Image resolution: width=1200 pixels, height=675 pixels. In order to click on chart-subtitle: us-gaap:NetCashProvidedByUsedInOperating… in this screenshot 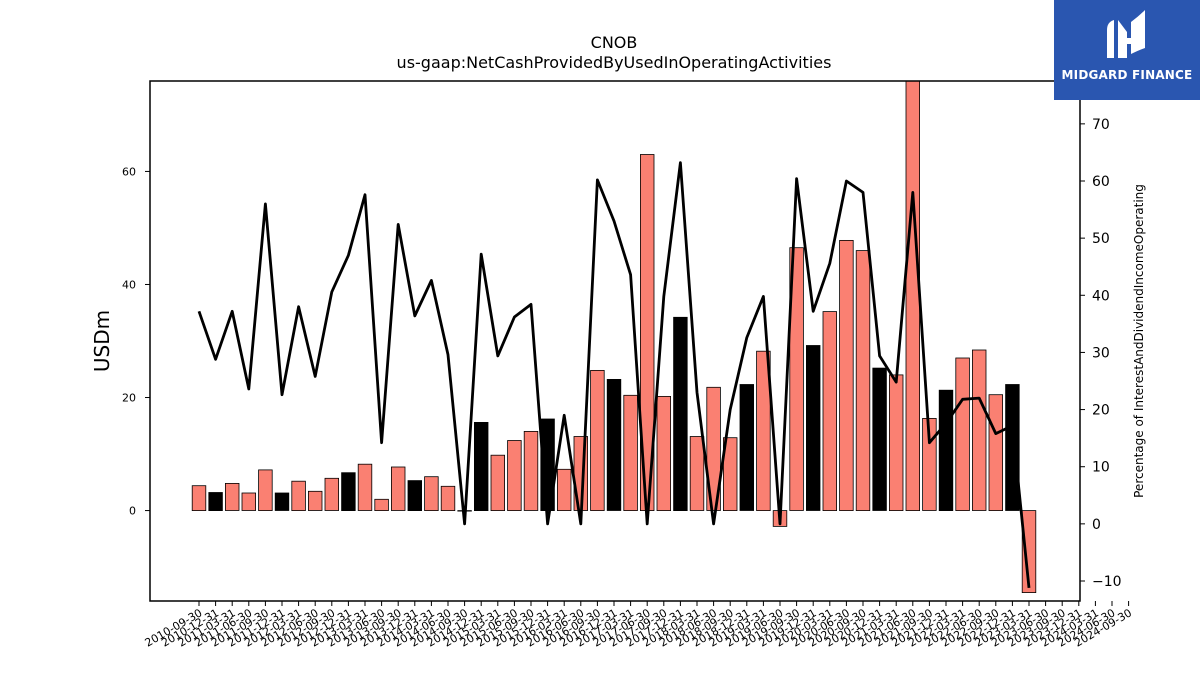, I will do `click(614, 62)`.